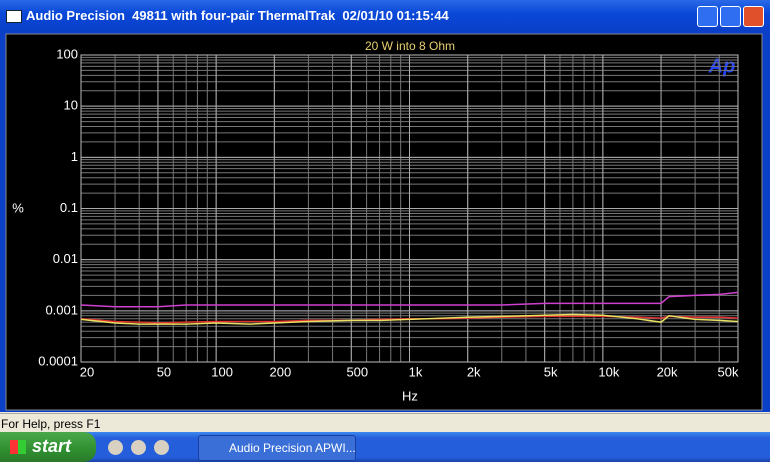 This screenshot has width=770, height=462. I want to click on x-tick-label: 2k, so click(474, 371).